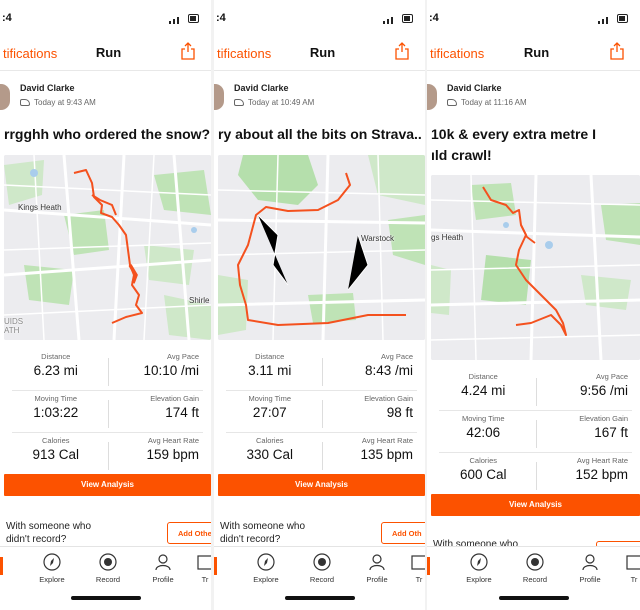  I want to click on stat-avg-heart-rate: Avg Heart Rate 159 bpm, so click(172, 449).